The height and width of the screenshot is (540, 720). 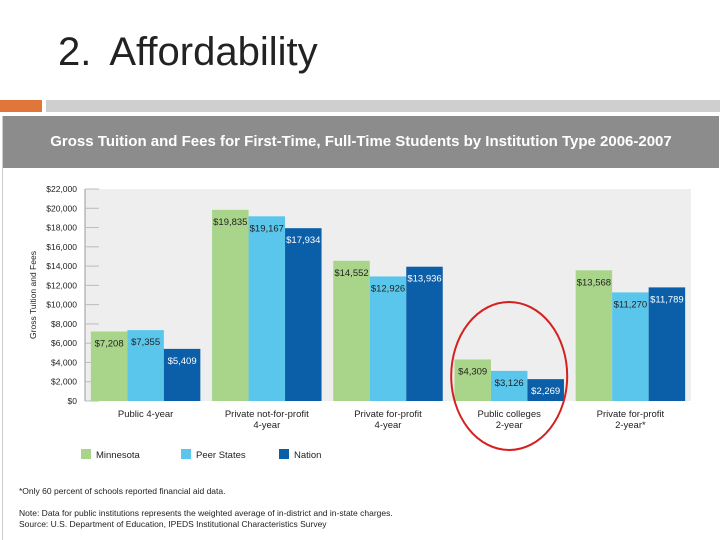 What do you see at coordinates (64, 382) in the screenshot?
I see `y-tick-label: $2,000` at bounding box center [64, 382].